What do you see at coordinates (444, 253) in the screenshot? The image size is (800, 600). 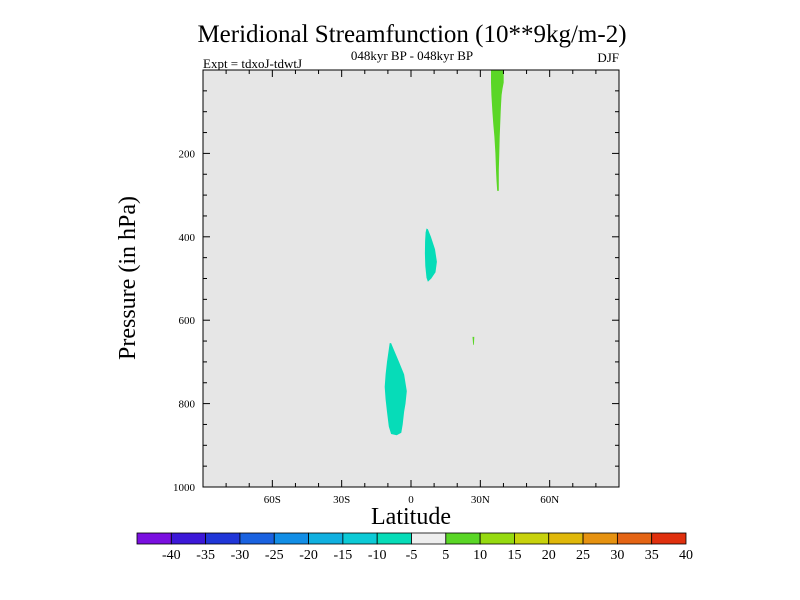 I see `contour-regions` at bounding box center [444, 253].